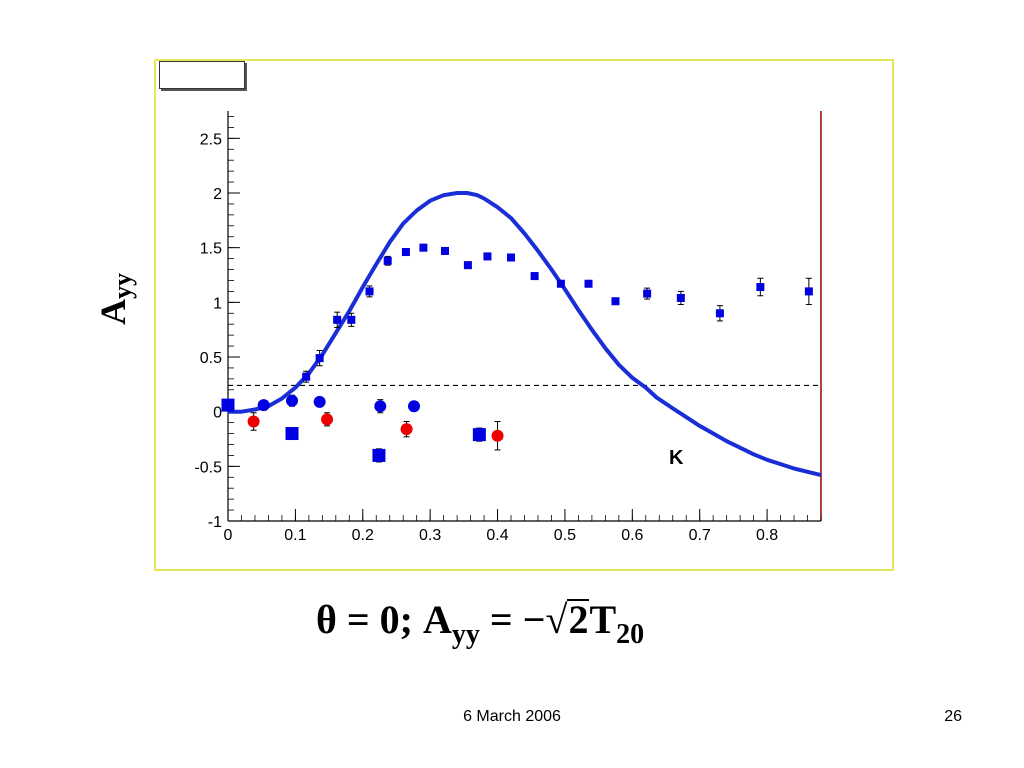 This screenshot has width=1024, height=768. Describe the element at coordinates (953, 716) in the screenshot. I see `page-number: 26` at that location.